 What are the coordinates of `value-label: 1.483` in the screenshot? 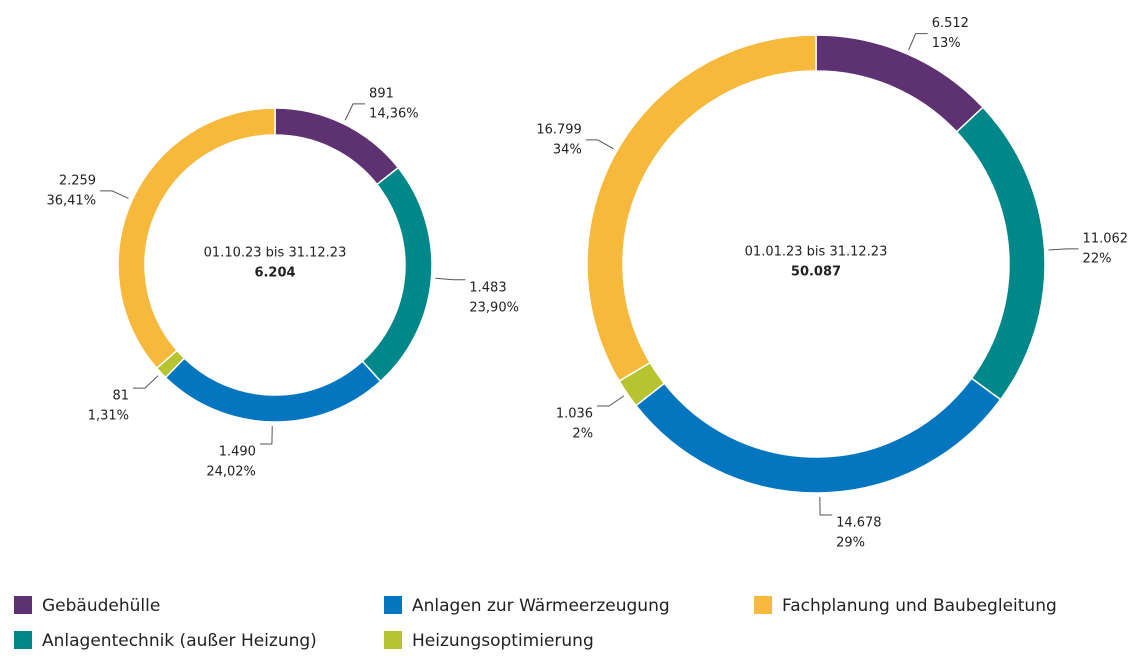 It's located at (487, 287).